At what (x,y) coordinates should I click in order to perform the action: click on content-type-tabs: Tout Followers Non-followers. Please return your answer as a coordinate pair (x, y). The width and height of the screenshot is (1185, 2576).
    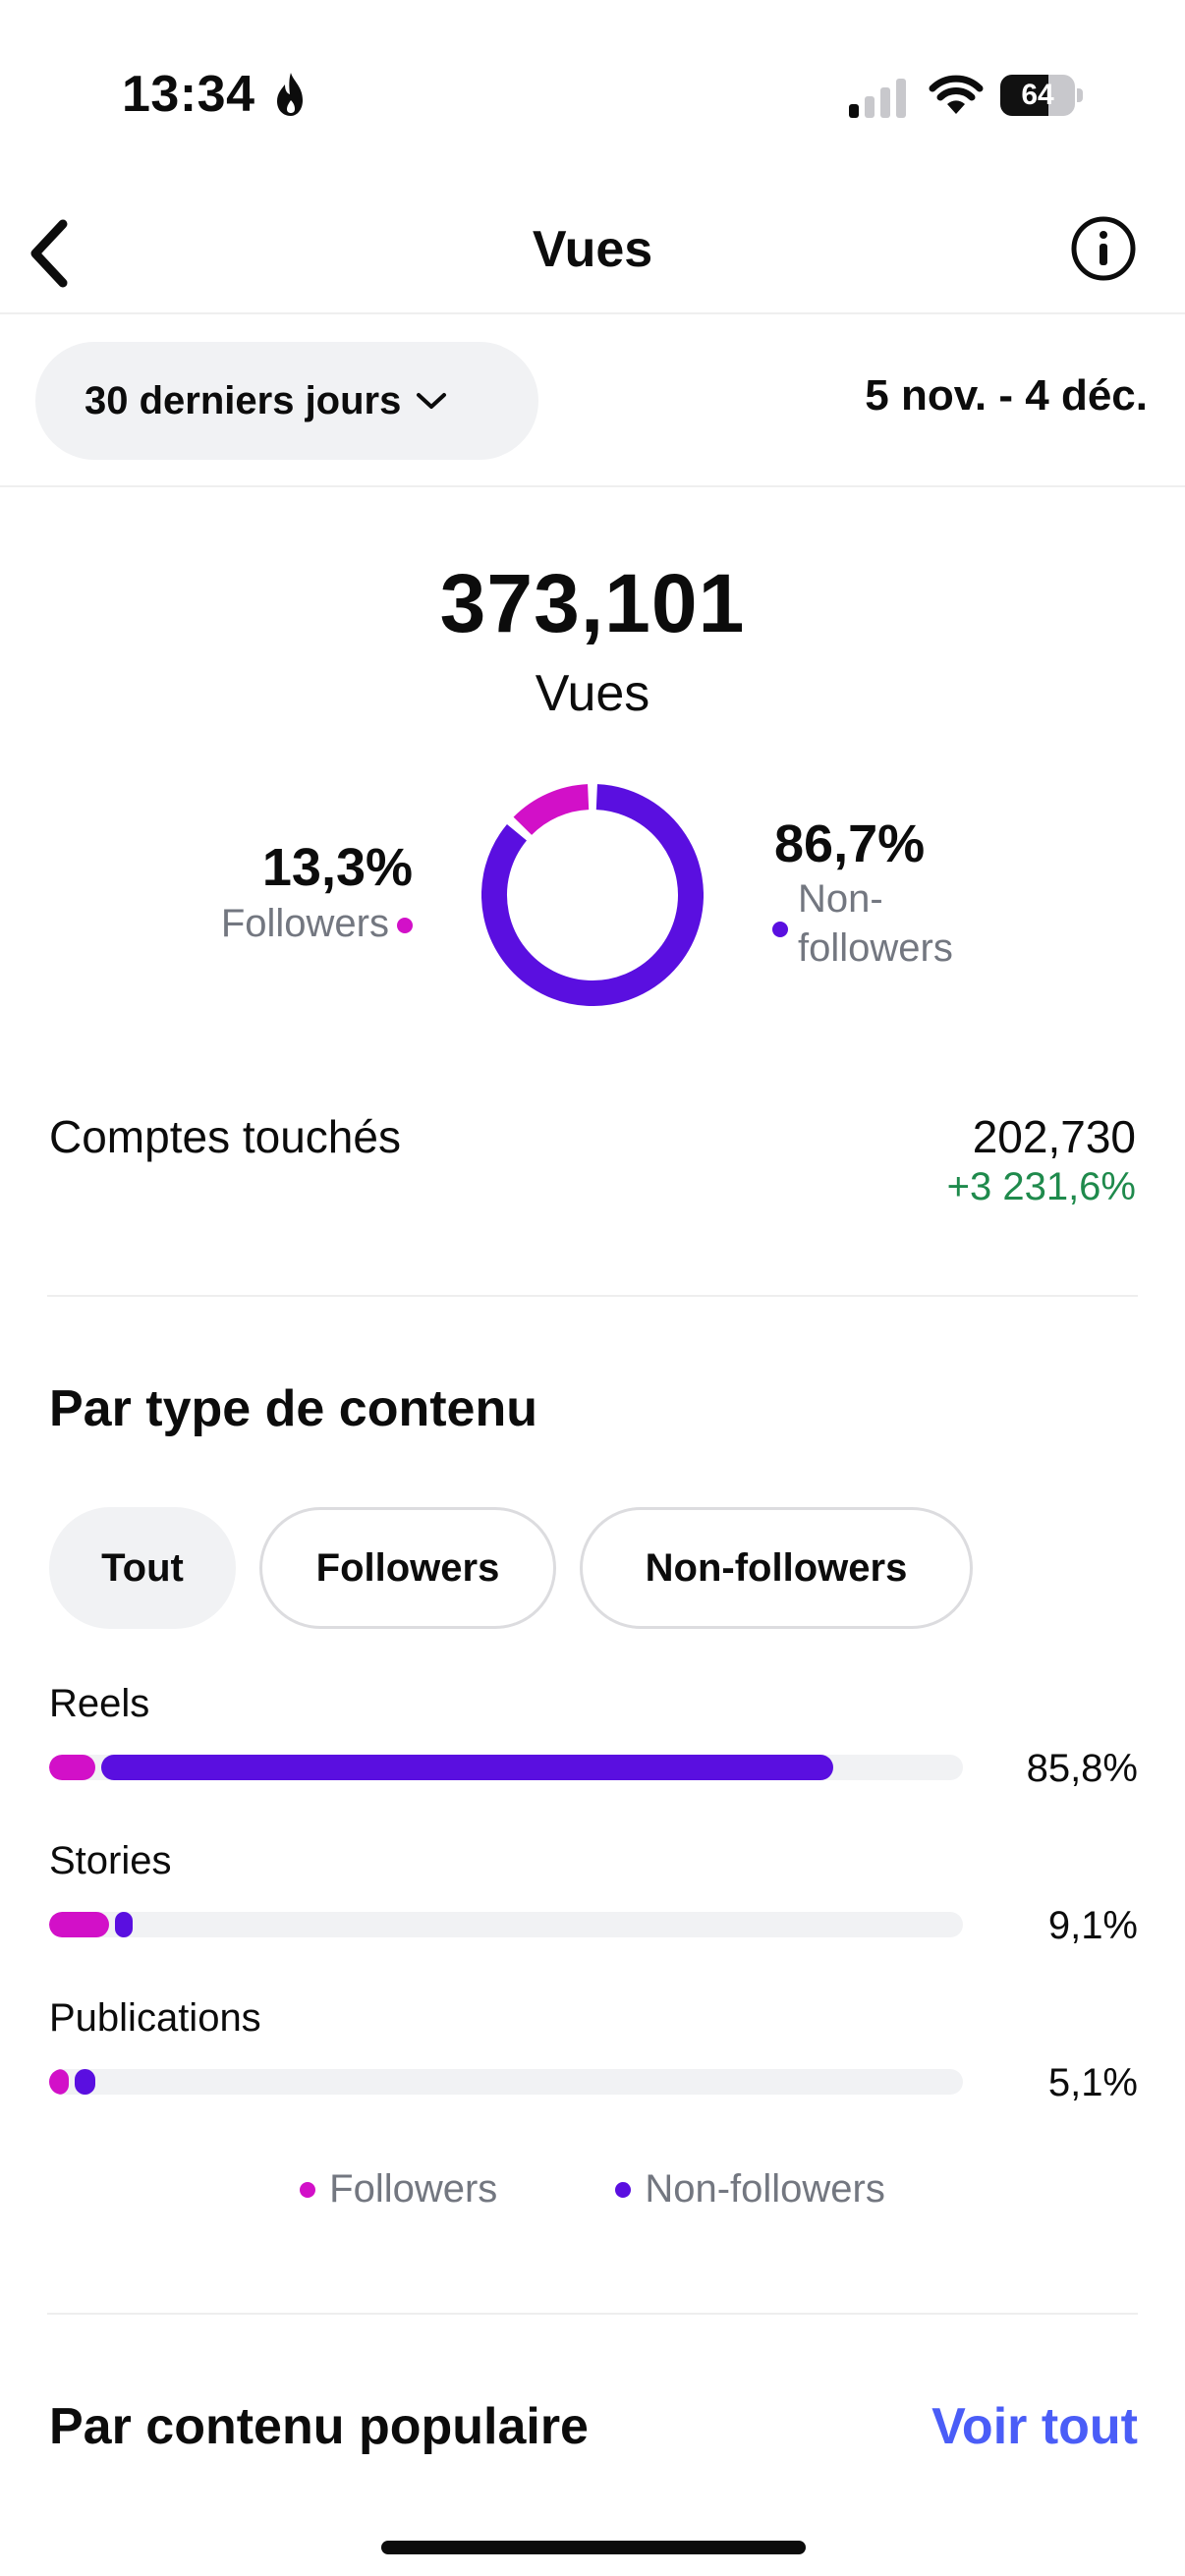
    Looking at the image, I should click on (511, 1568).